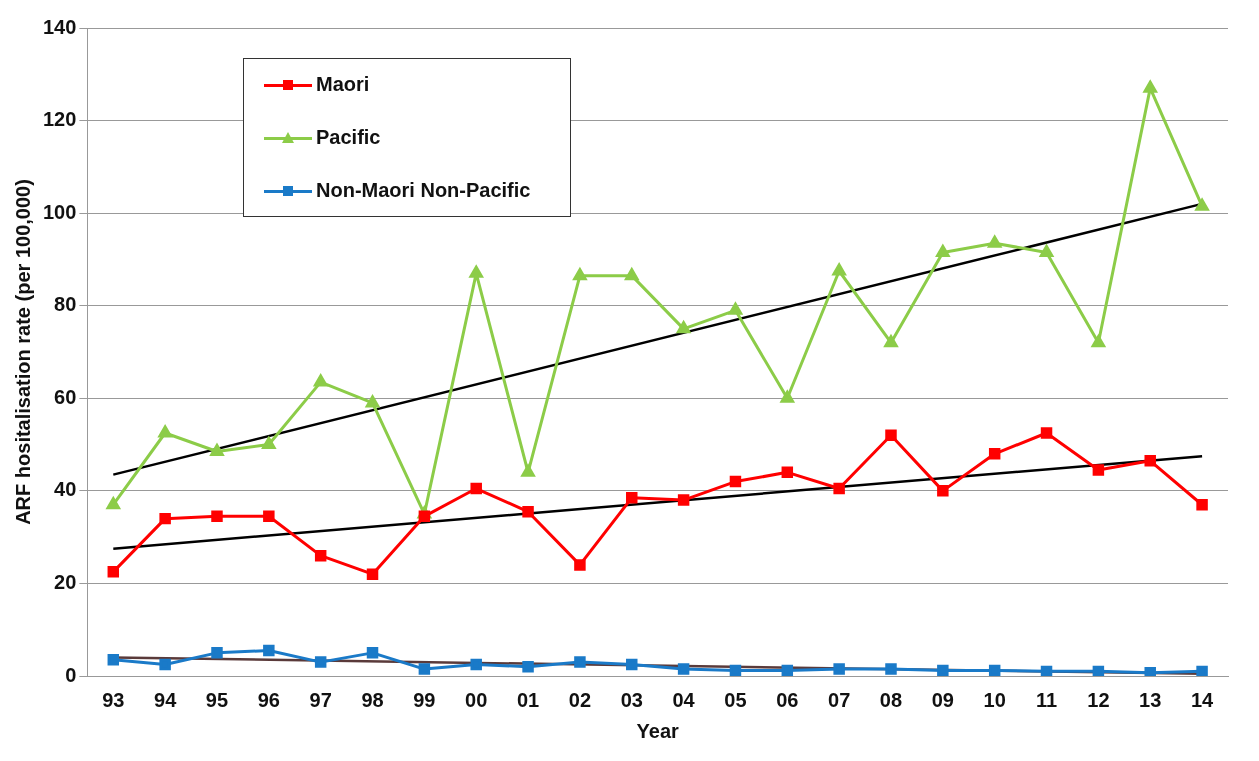 This screenshot has height=761, width=1259. I want to click on y-tick-label: 60, so click(65, 396).